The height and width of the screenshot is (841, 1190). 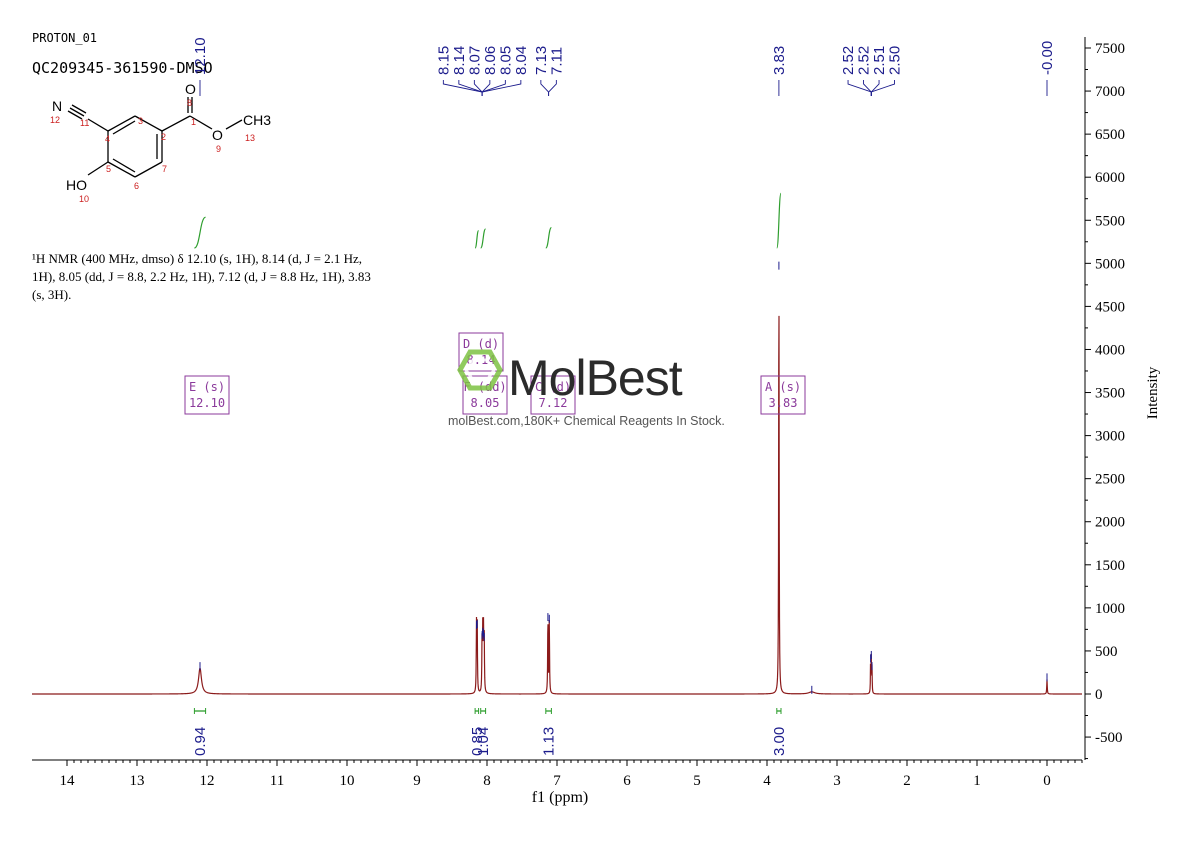 I want to click on y-tick-label: 6500, so click(x=1110, y=135).